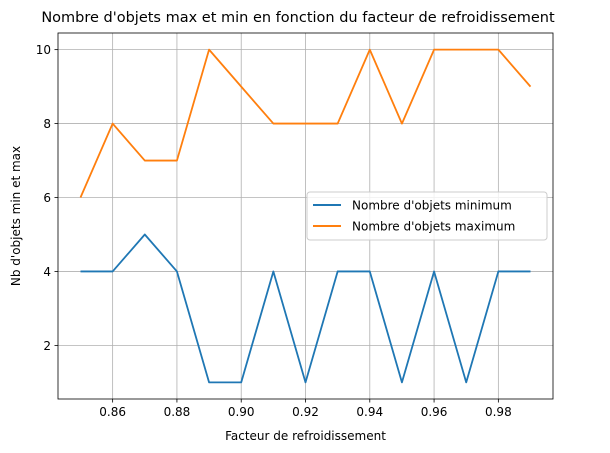 This screenshot has height=453, width=610. Describe the element at coordinates (434, 412) in the screenshot. I see `x-tick-label: 0.96` at that location.